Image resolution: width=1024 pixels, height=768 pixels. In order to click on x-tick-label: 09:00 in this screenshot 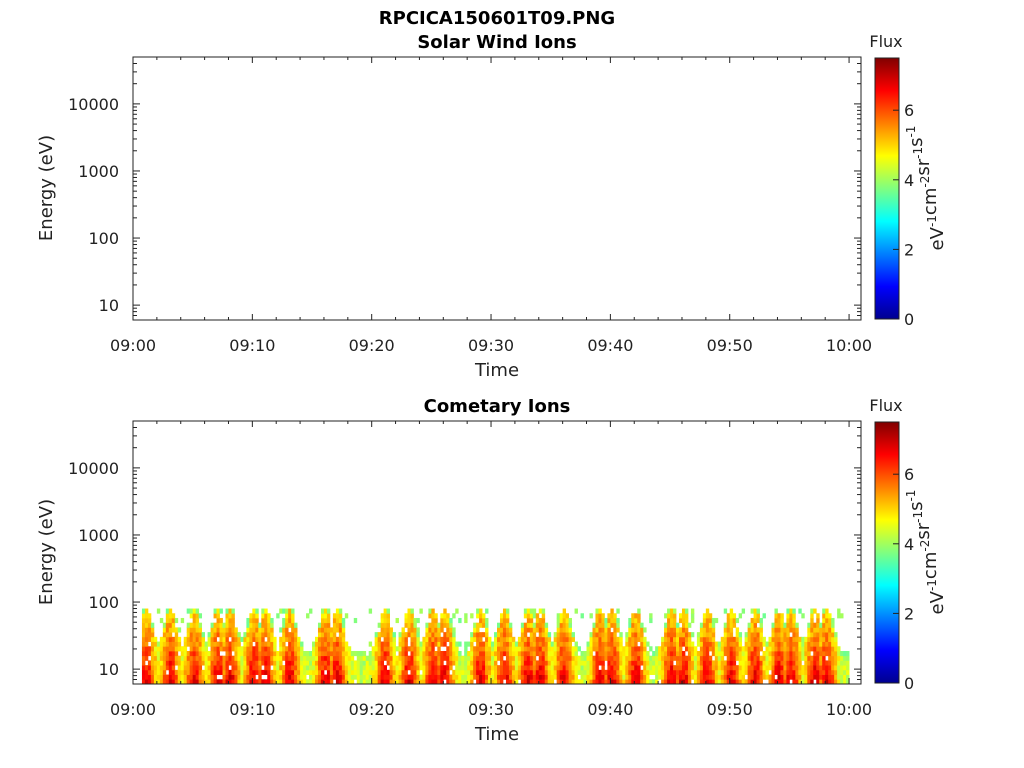, I will do `click(133, 345)`.